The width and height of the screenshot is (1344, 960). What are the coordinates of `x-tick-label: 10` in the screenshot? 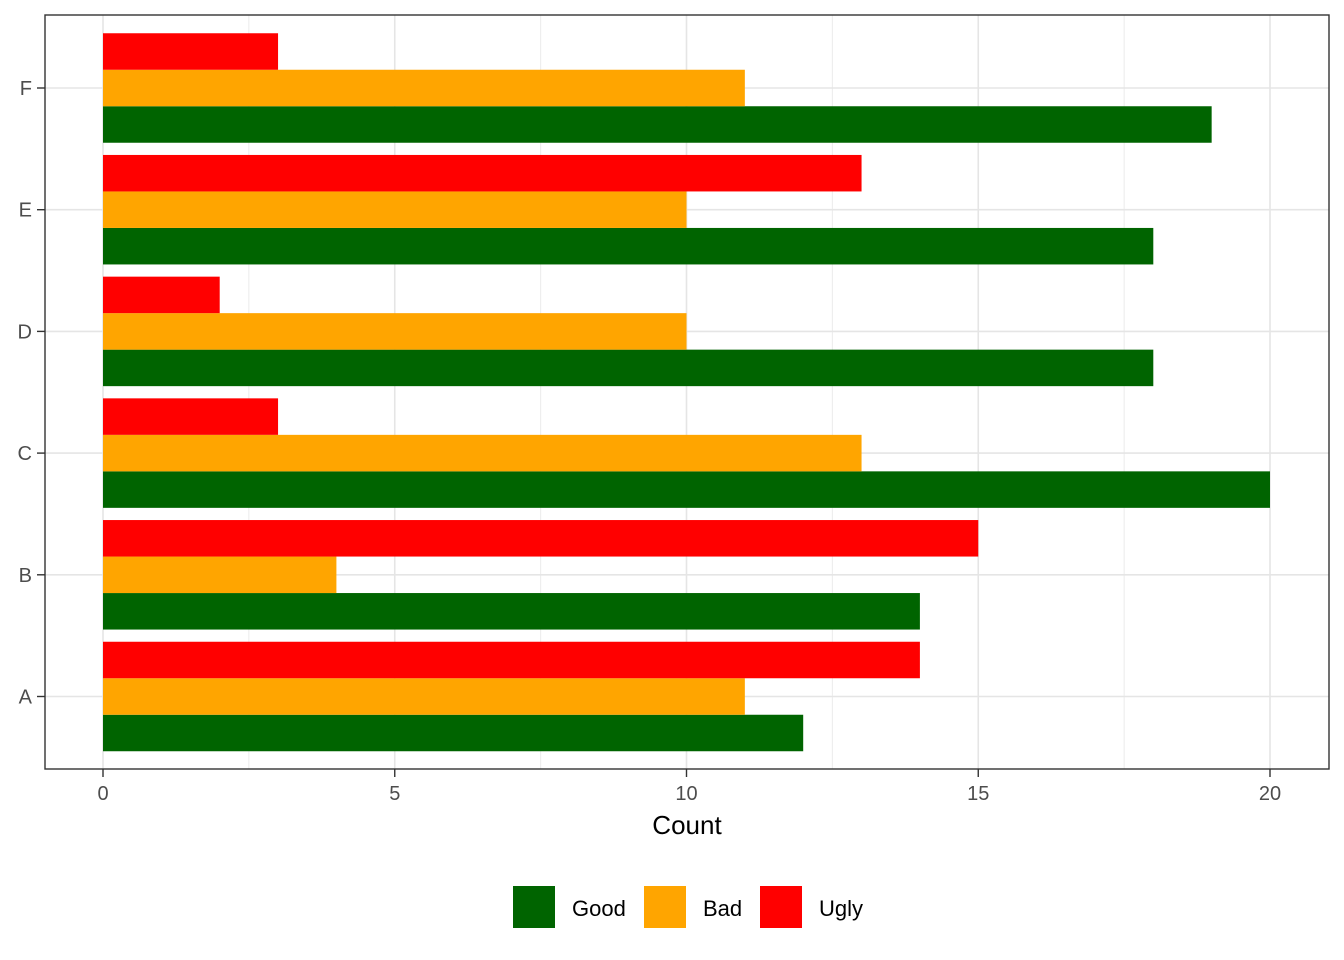 It's located at (686, 794).